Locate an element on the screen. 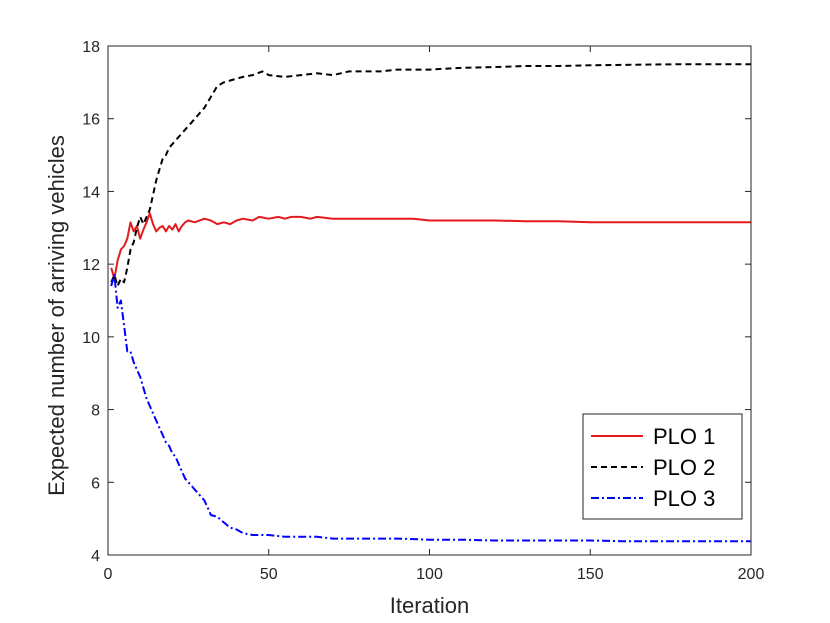  legend-box is located at coordinates (662, 466).